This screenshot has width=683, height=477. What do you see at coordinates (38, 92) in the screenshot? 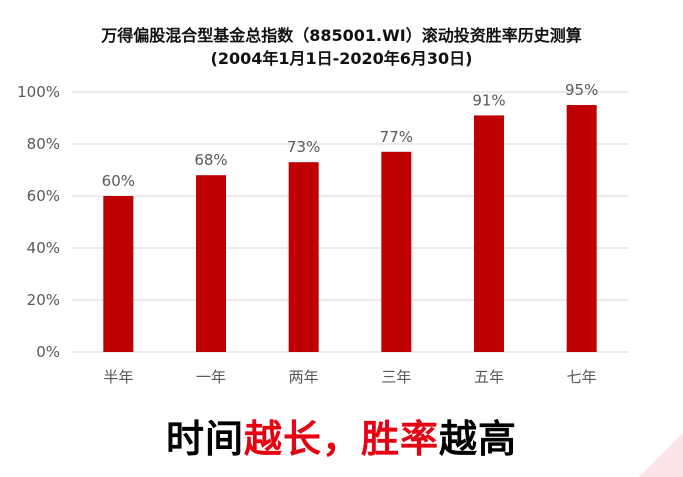
I see `y-tick-label: 100%` at bounding box center [38, 92].